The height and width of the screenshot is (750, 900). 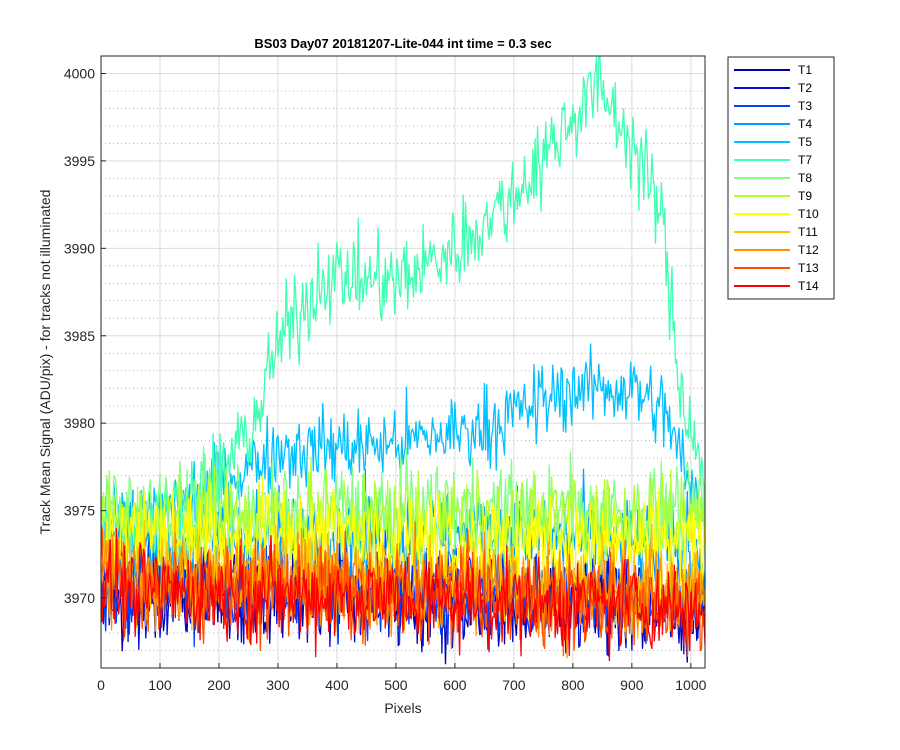 I want to click on legend-label-t2: T2, so click(x=805, y=88).